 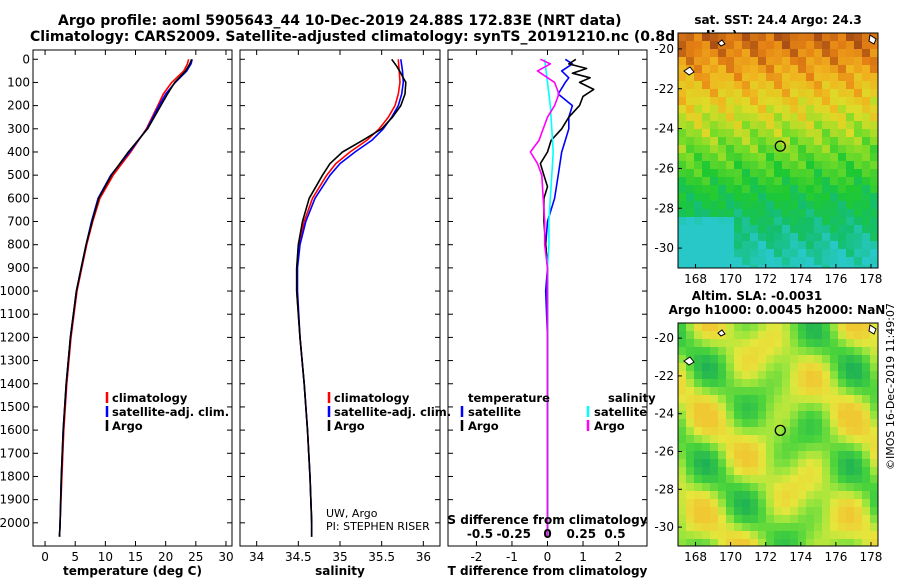 What do you see at coordinates (730, 557) in the screenshot?
I see `map-xtick-label: 170` at bounding box center [730, 557].